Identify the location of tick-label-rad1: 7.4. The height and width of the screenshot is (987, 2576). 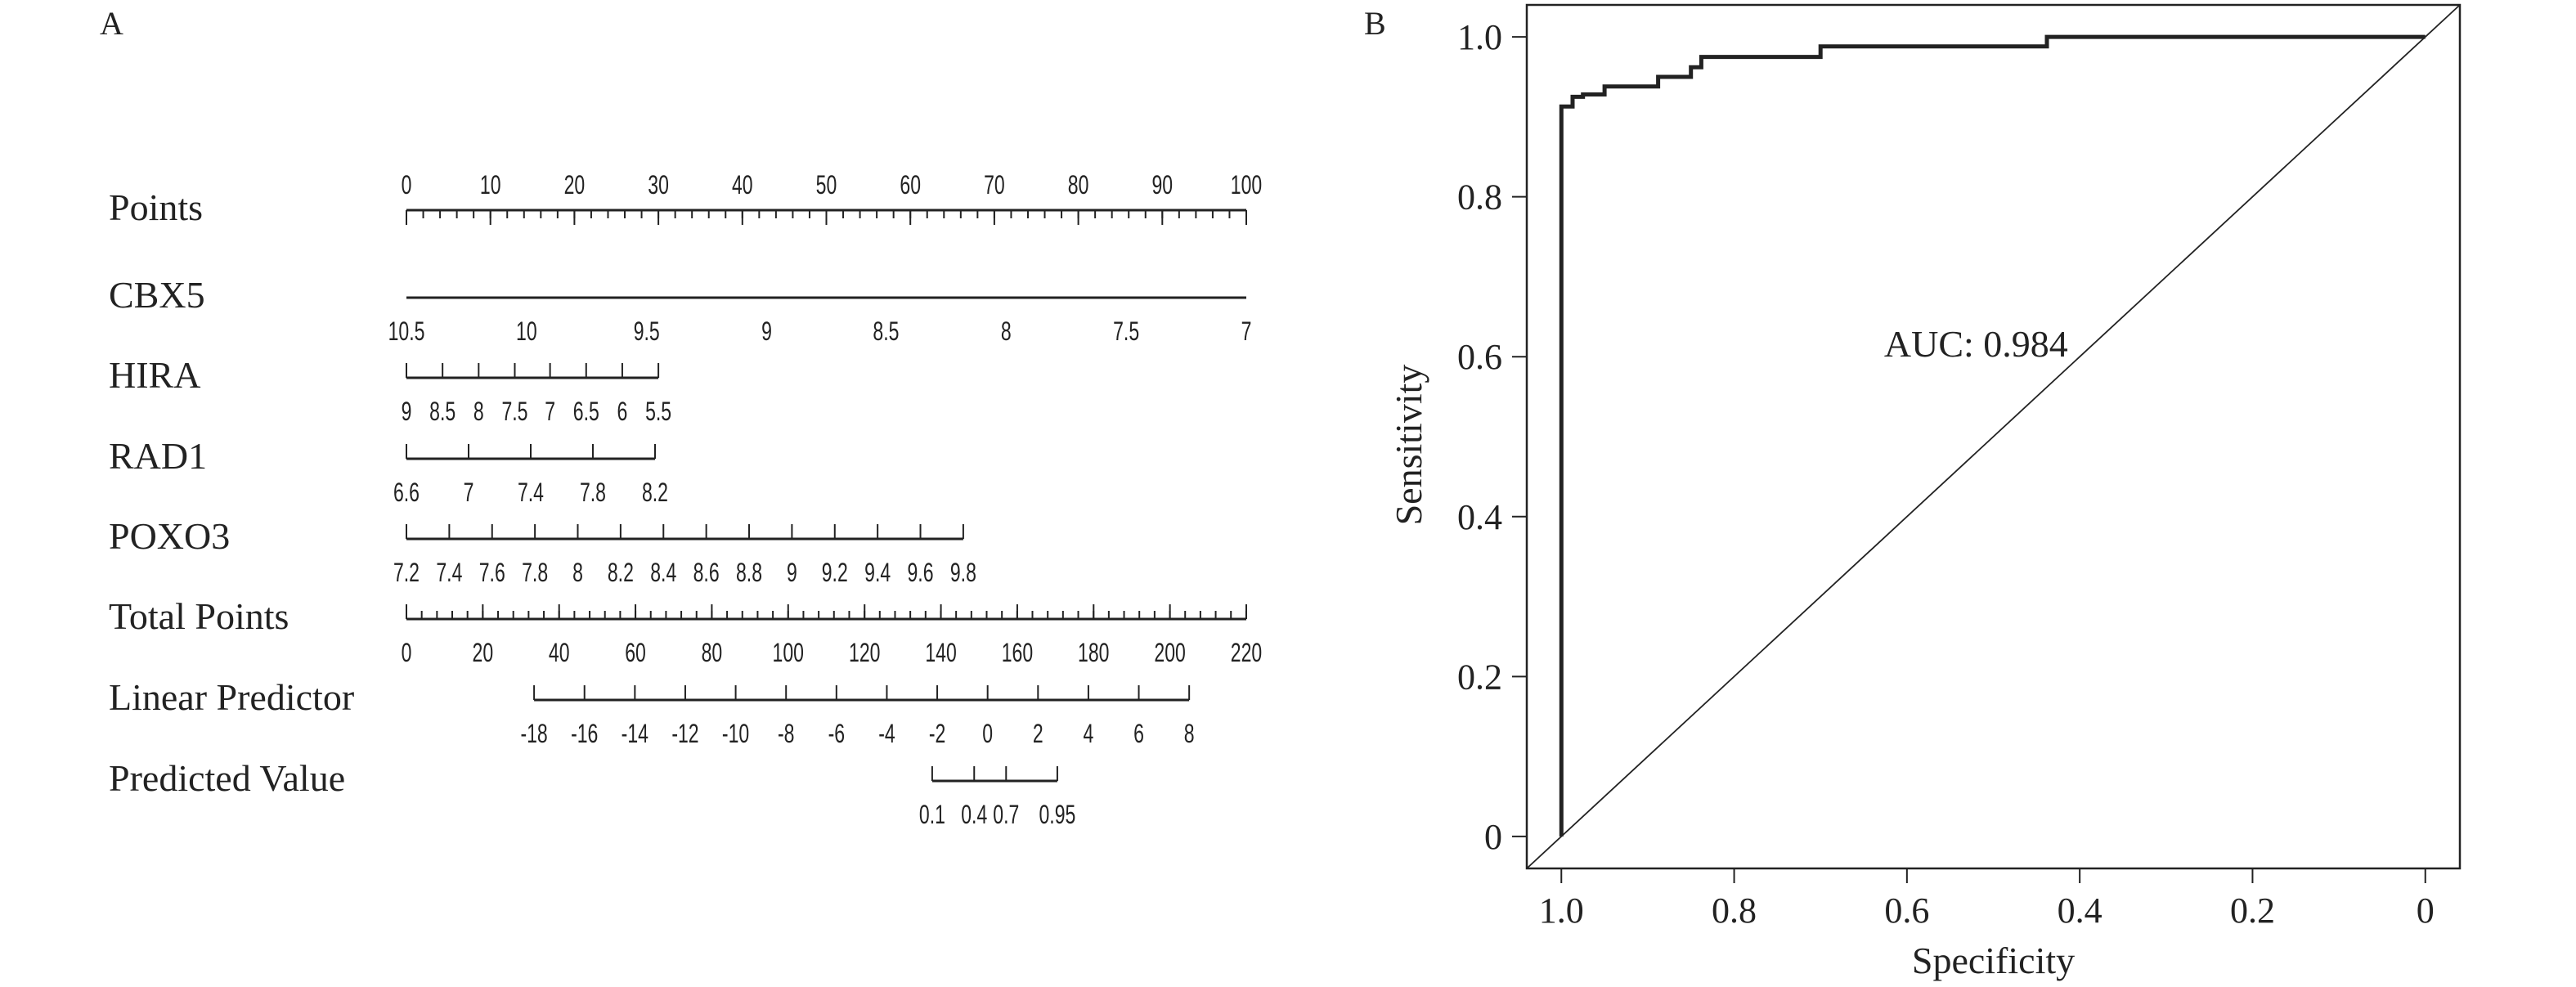
(531, 492).